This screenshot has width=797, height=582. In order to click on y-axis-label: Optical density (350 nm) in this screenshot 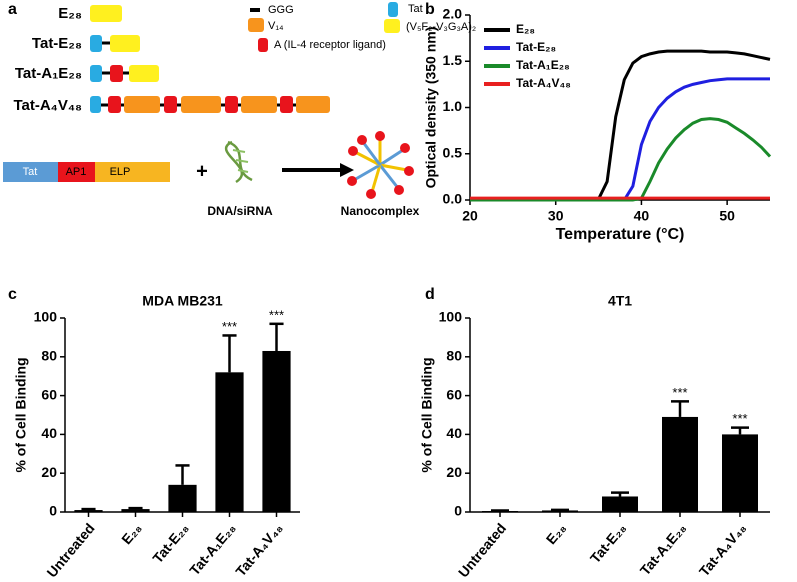, I will do `click(431, 108)`.